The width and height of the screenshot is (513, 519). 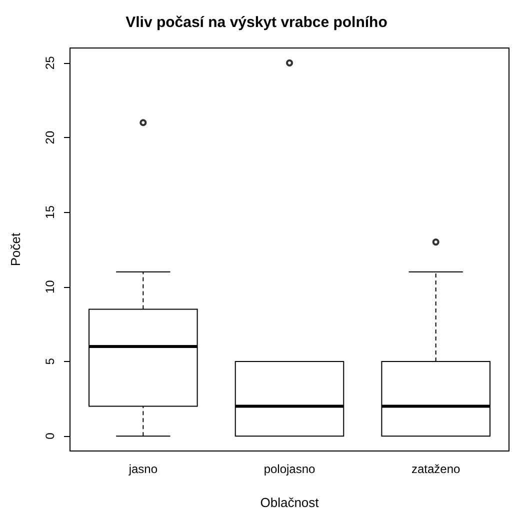 I want to click on x-tick-label: zataženo, so click(x=436, y=469).